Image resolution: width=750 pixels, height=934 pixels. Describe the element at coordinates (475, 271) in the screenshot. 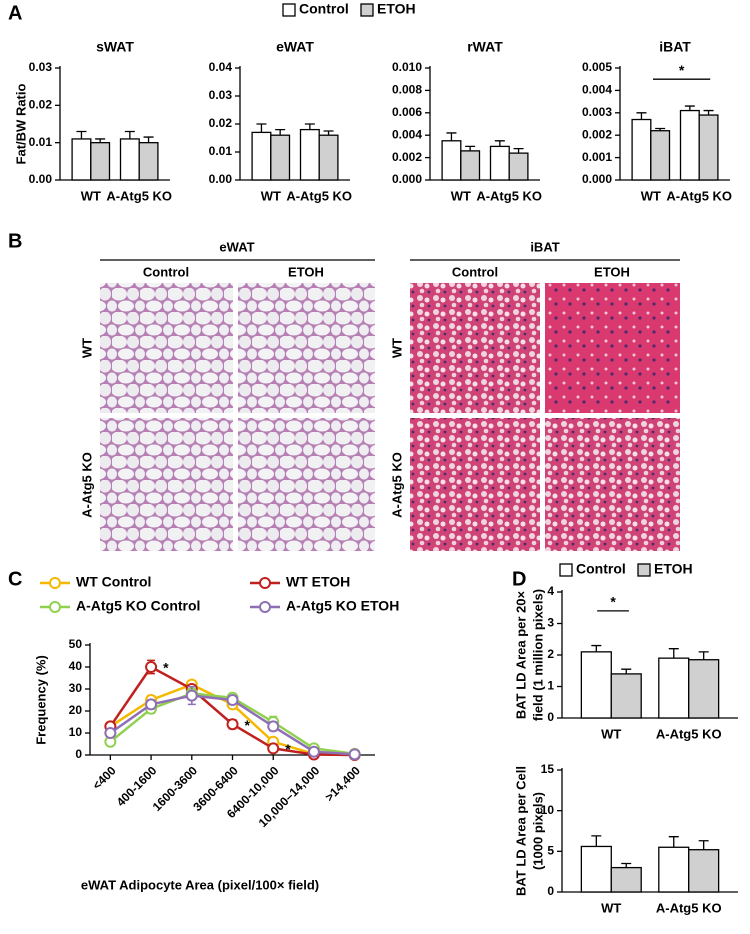

I see `column-label: Control` at that location.